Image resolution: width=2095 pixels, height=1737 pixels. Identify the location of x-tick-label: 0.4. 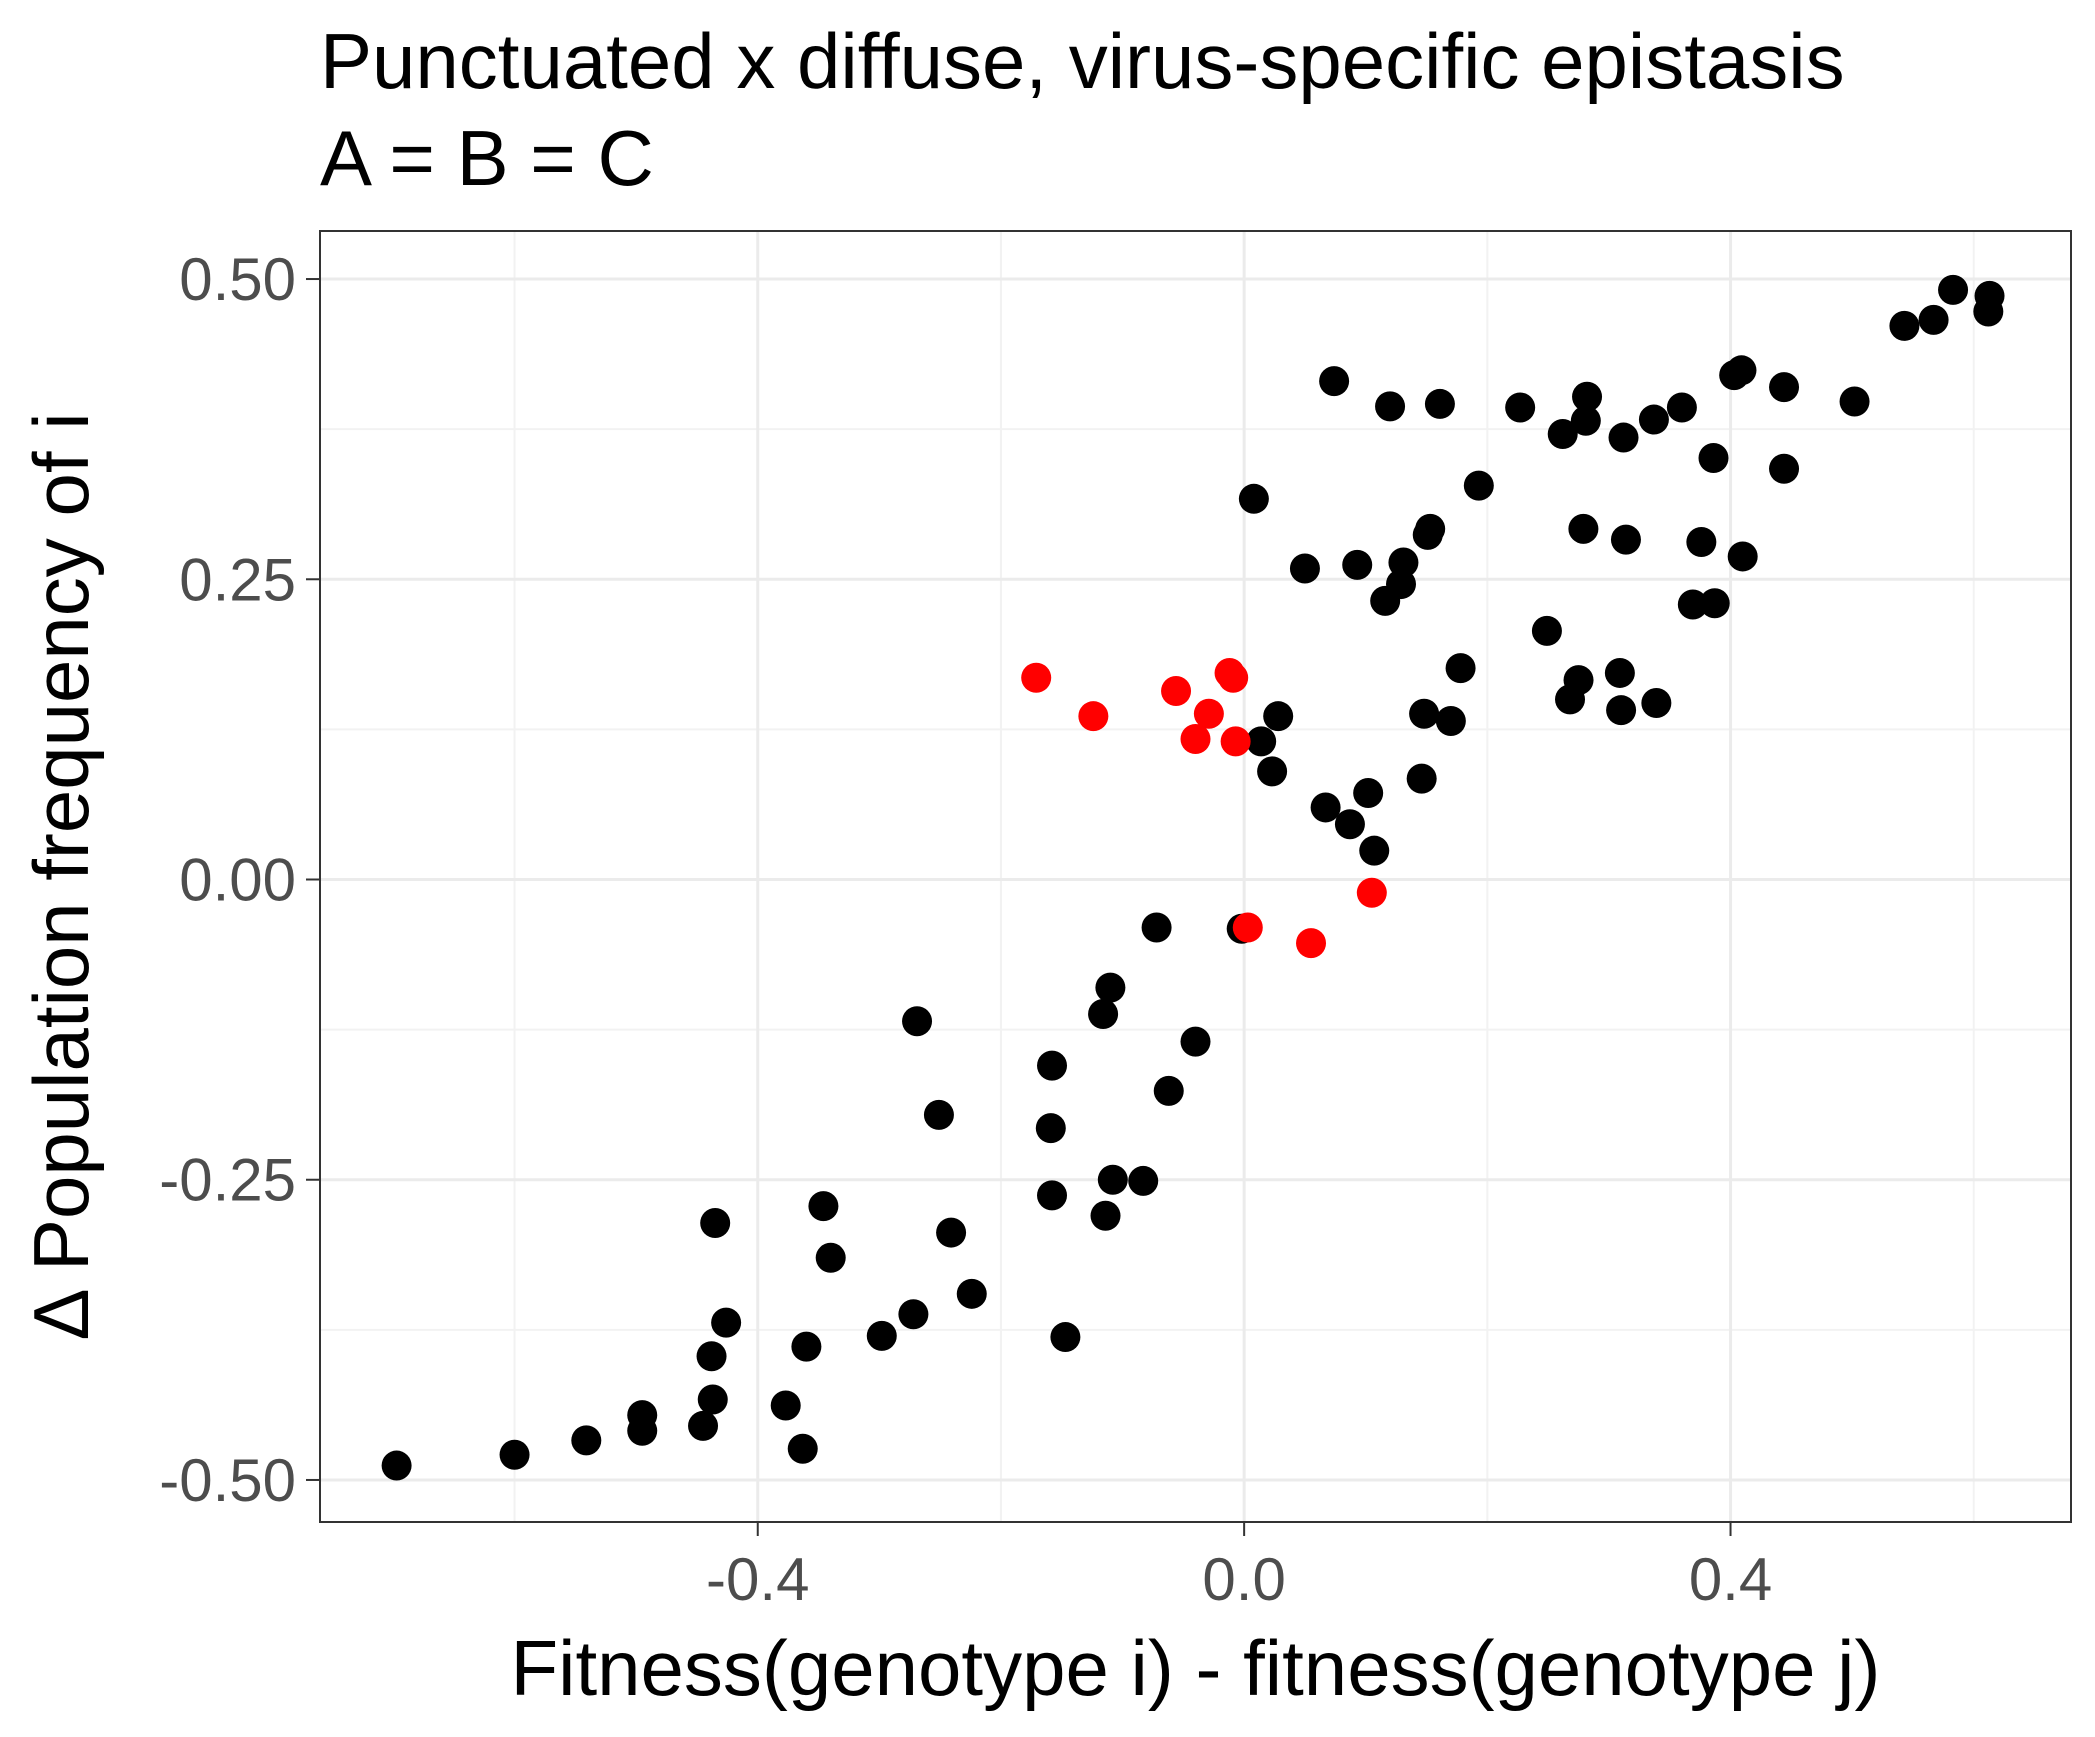
(1730, 1579).